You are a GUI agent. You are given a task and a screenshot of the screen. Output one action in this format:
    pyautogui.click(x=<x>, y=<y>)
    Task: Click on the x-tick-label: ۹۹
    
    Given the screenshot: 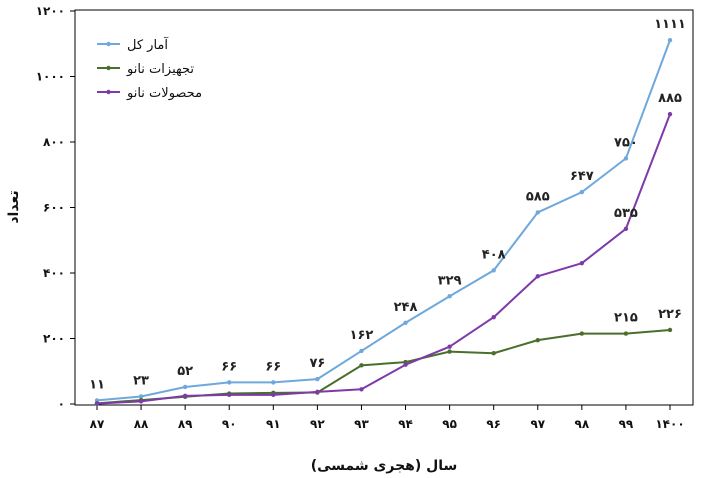 What is the action you would take?
    pyautogui.click(x=626, y=424)
    